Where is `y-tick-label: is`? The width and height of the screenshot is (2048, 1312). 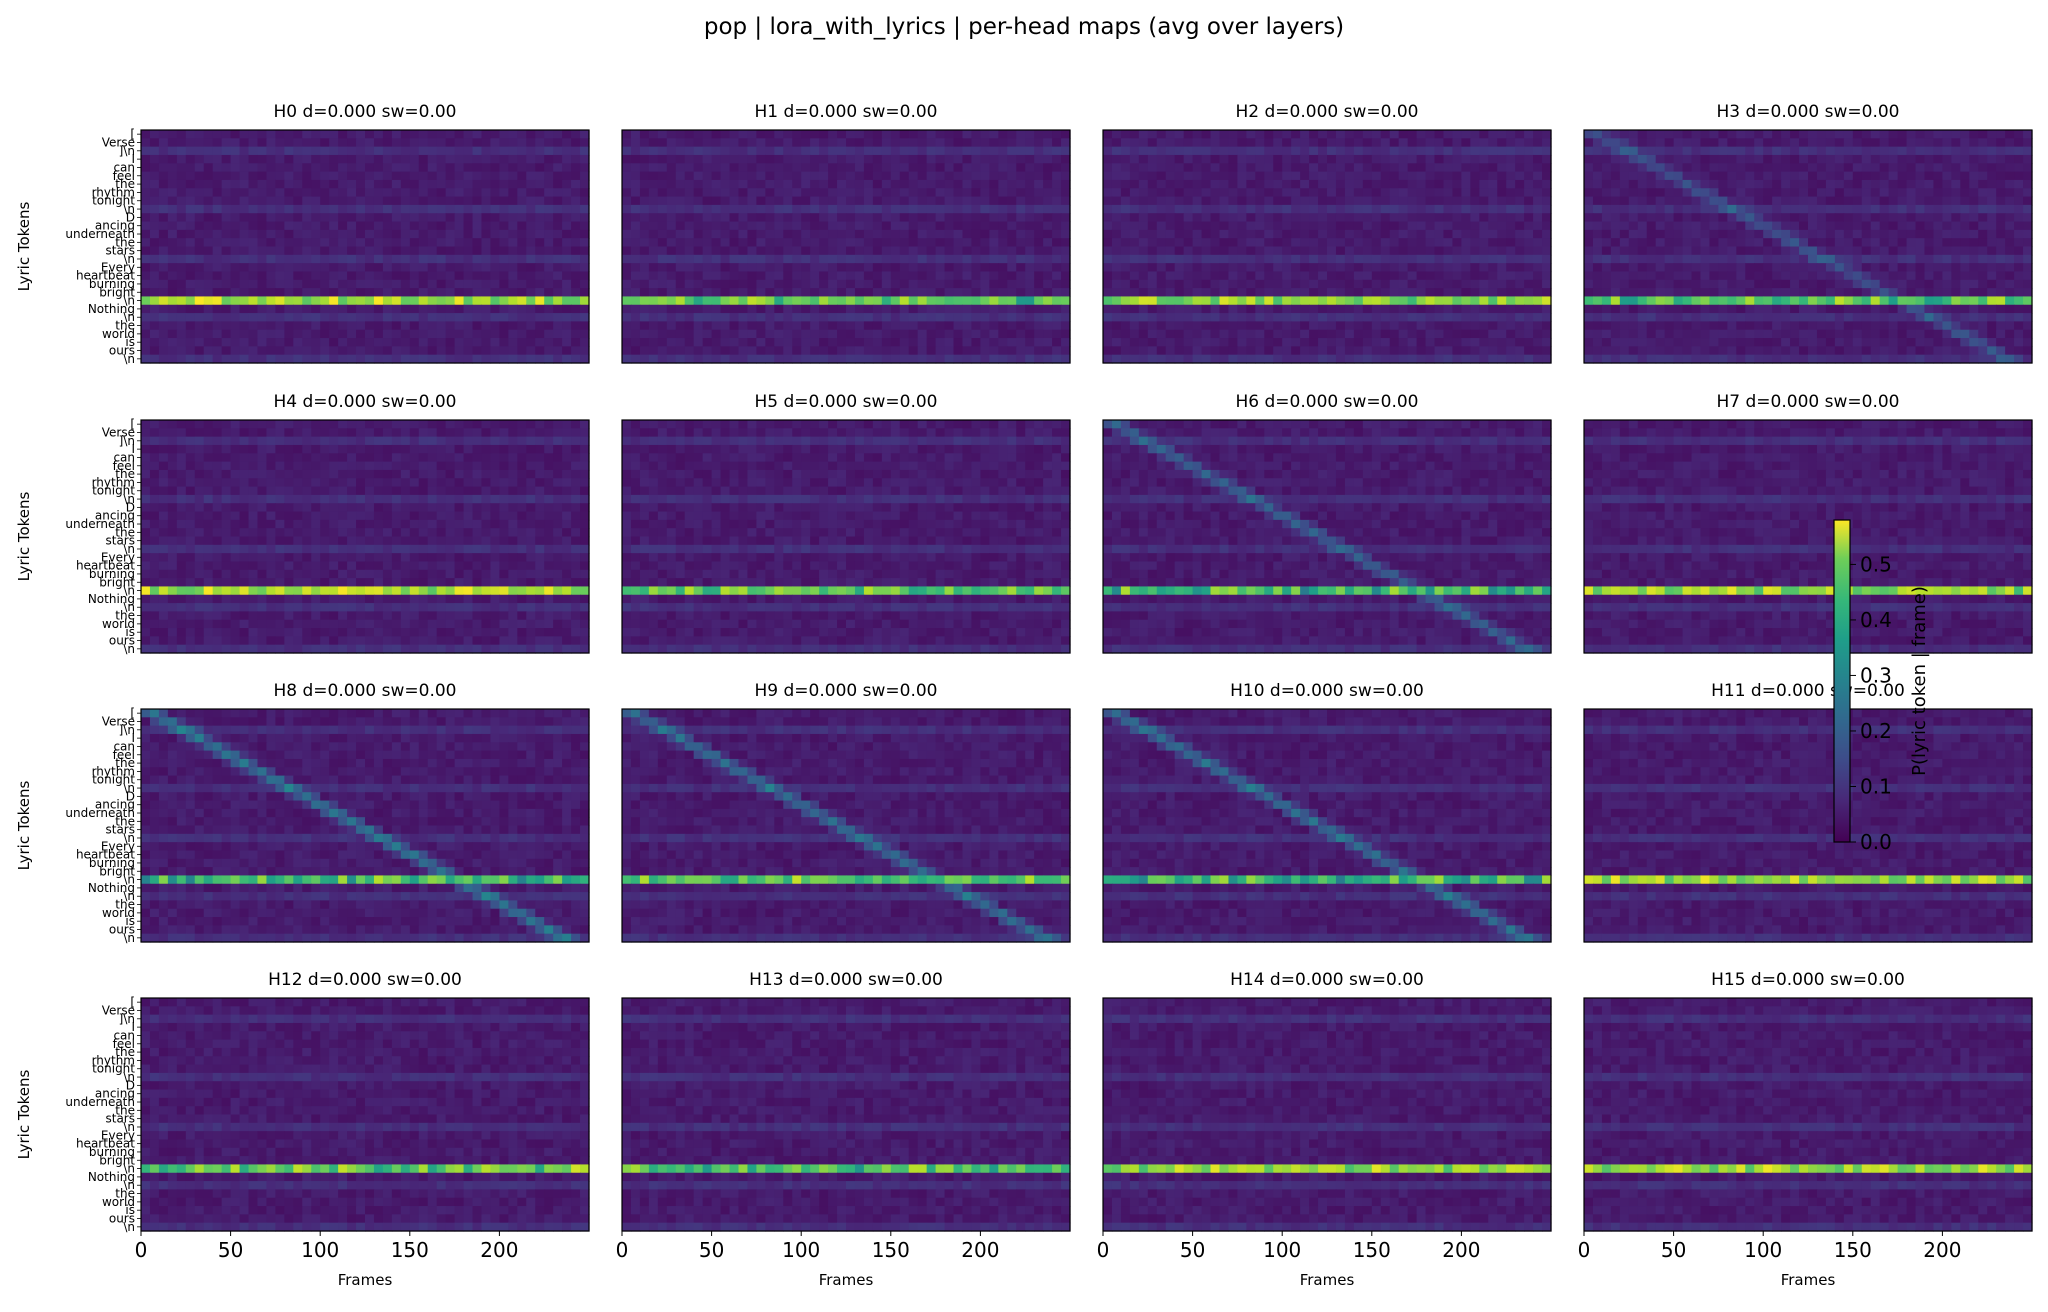 y-tick-label: is is located at coordinates (130, 342).